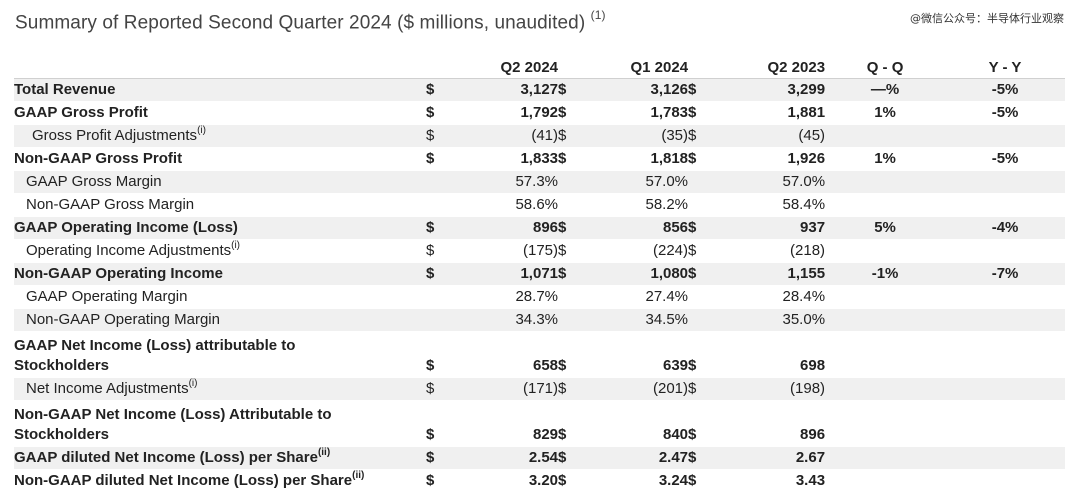 The image size is (1080, 493). What do you see at coordinates (503, 159) in the screenshot?
I see `value-q2-2024: 1,833` at bounding box center [503, 159].